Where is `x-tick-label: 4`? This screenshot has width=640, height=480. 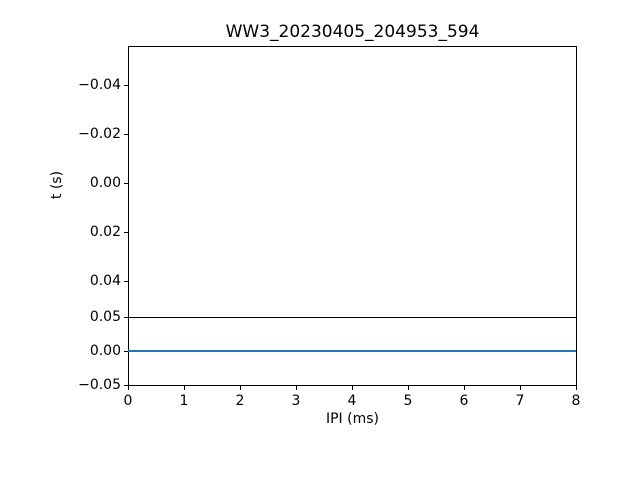 x-tick-label: 4 is located at coordinates (352, 401).